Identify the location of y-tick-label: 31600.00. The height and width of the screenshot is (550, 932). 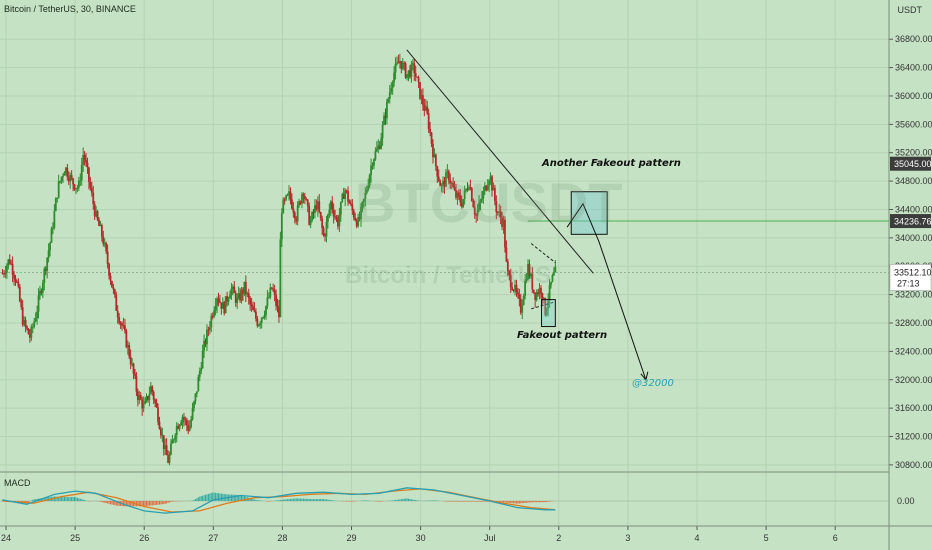
(913, 408).